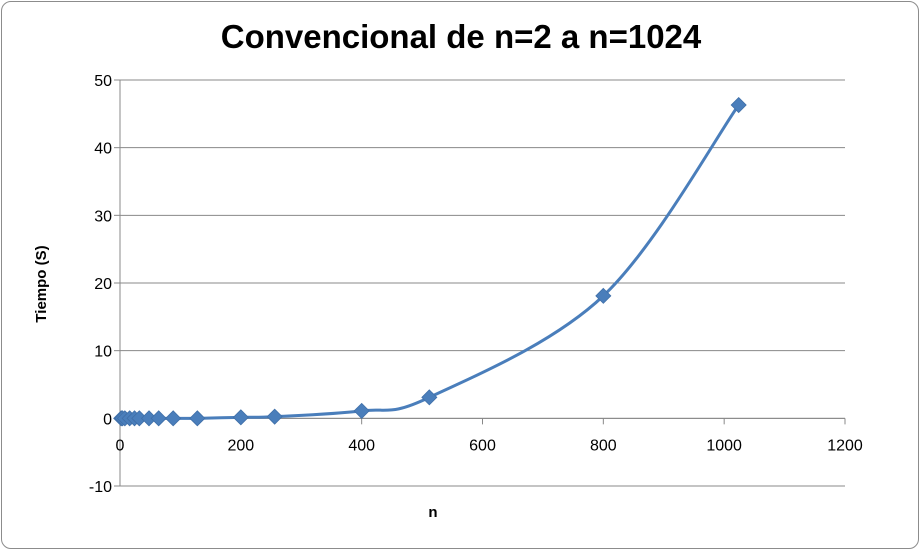 The width and height of the screenshot is (922, 552). I want to click on y-tick-label: 0, so click(107, 419).